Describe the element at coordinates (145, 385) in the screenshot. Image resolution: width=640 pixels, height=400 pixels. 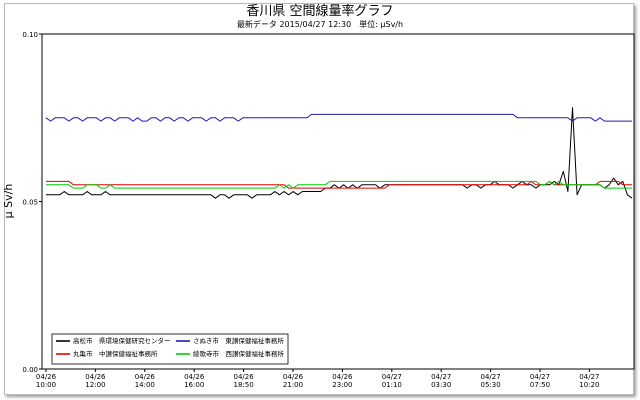
I see `x-tick-time: 14:00` at that location.